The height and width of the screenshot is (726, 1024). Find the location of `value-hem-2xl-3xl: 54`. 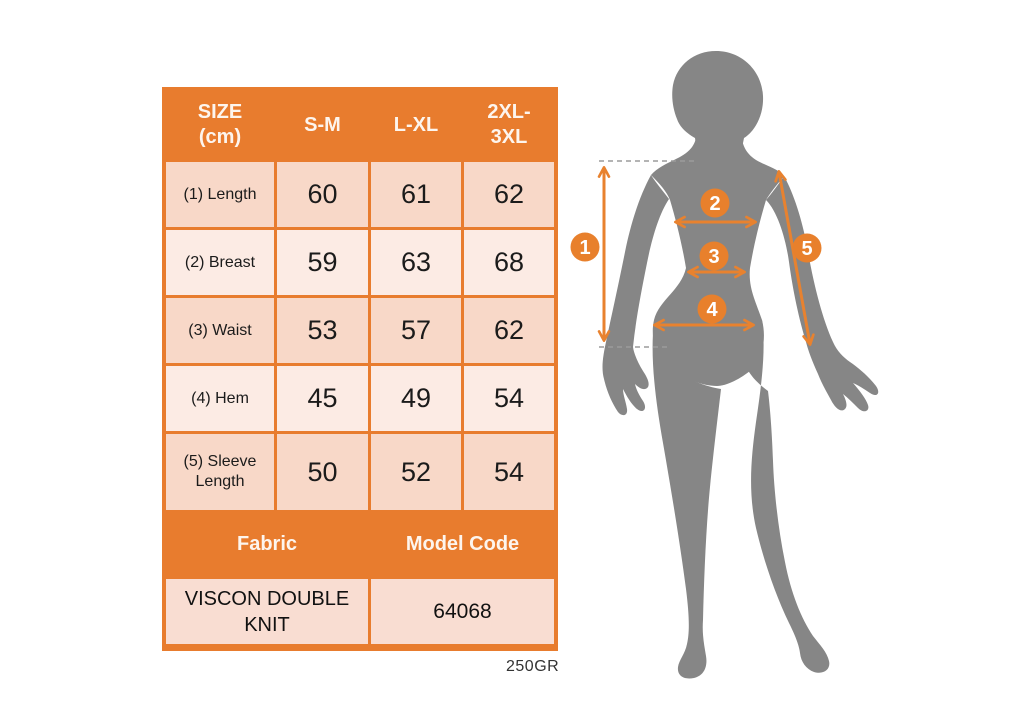

value-hem-2xl-3xl: 54 is located at coordinates (509, 398).